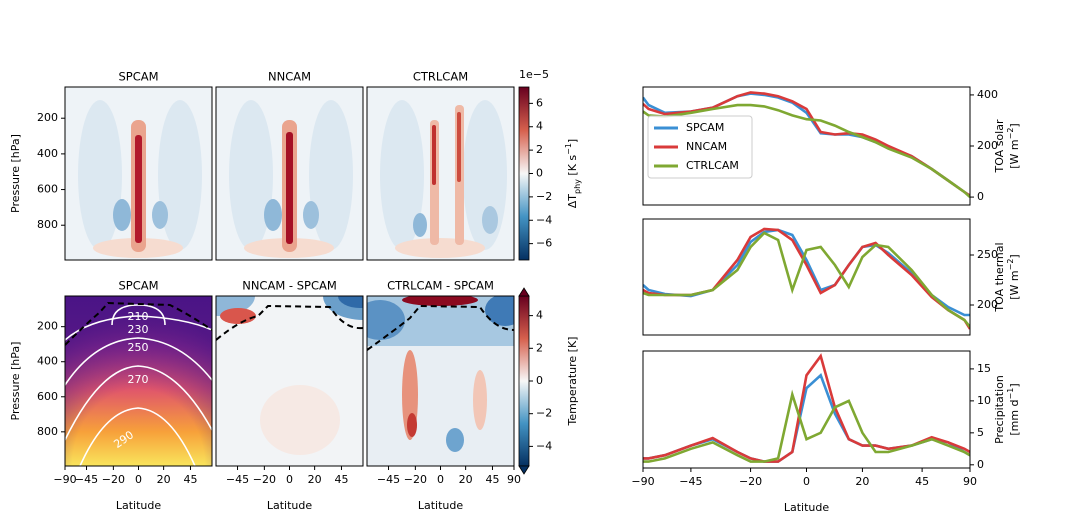 Image resolution: width=1072 pixels, height=524 pixels. What do you see at coordinates (712, 165) in the screenshot?
I see `legend-label: CTRLCAM` at bounding box center [712, 165].